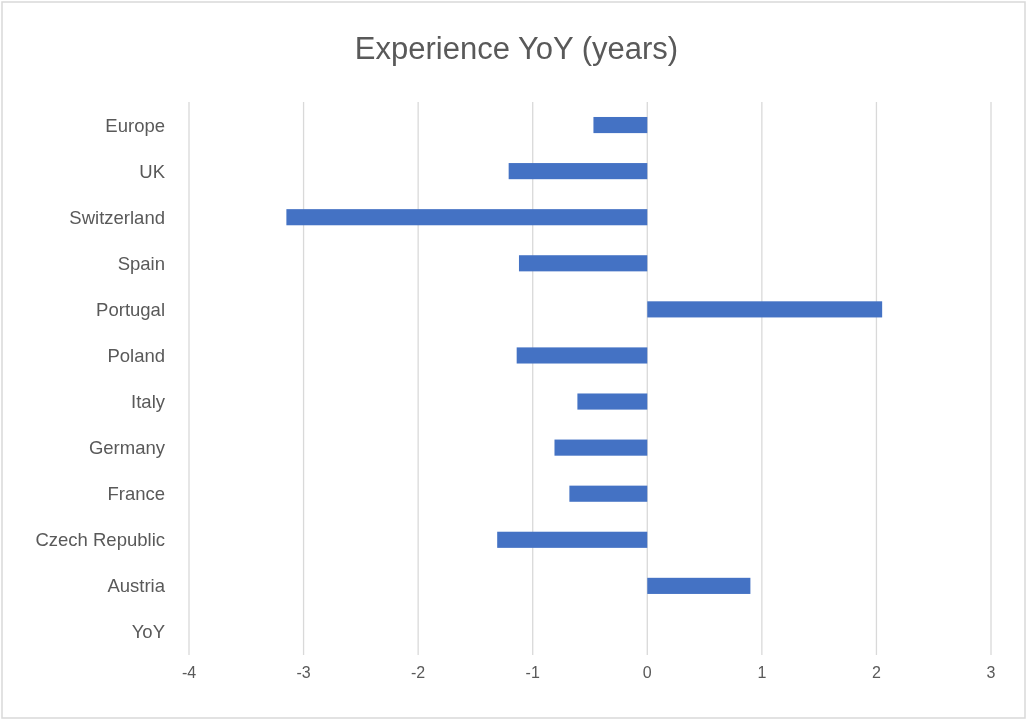 This screenshot has width=1027, height=720. What do you see at coordinates (303, 673) in the screenshot?
I see `x-tick-label: -3` at bounding box center [303, 673].